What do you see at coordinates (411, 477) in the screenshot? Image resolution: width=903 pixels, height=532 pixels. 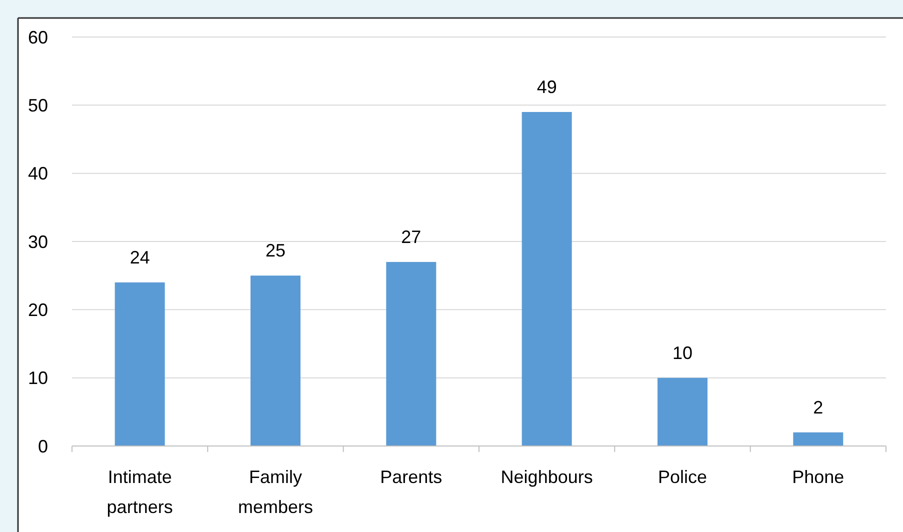 I see `x-tick-label: Parents` at bounding box center [411, 477].